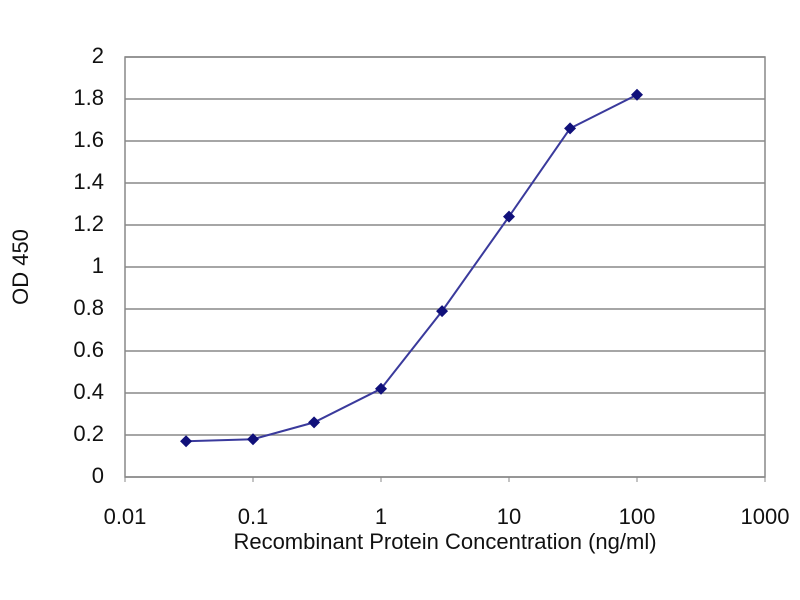 This screenshot has height=600, width=800. What do you see at coordinates (88, 97) in the screenshot?
I see `y-tick-label: 1.8` at bounding box center [88, 97].